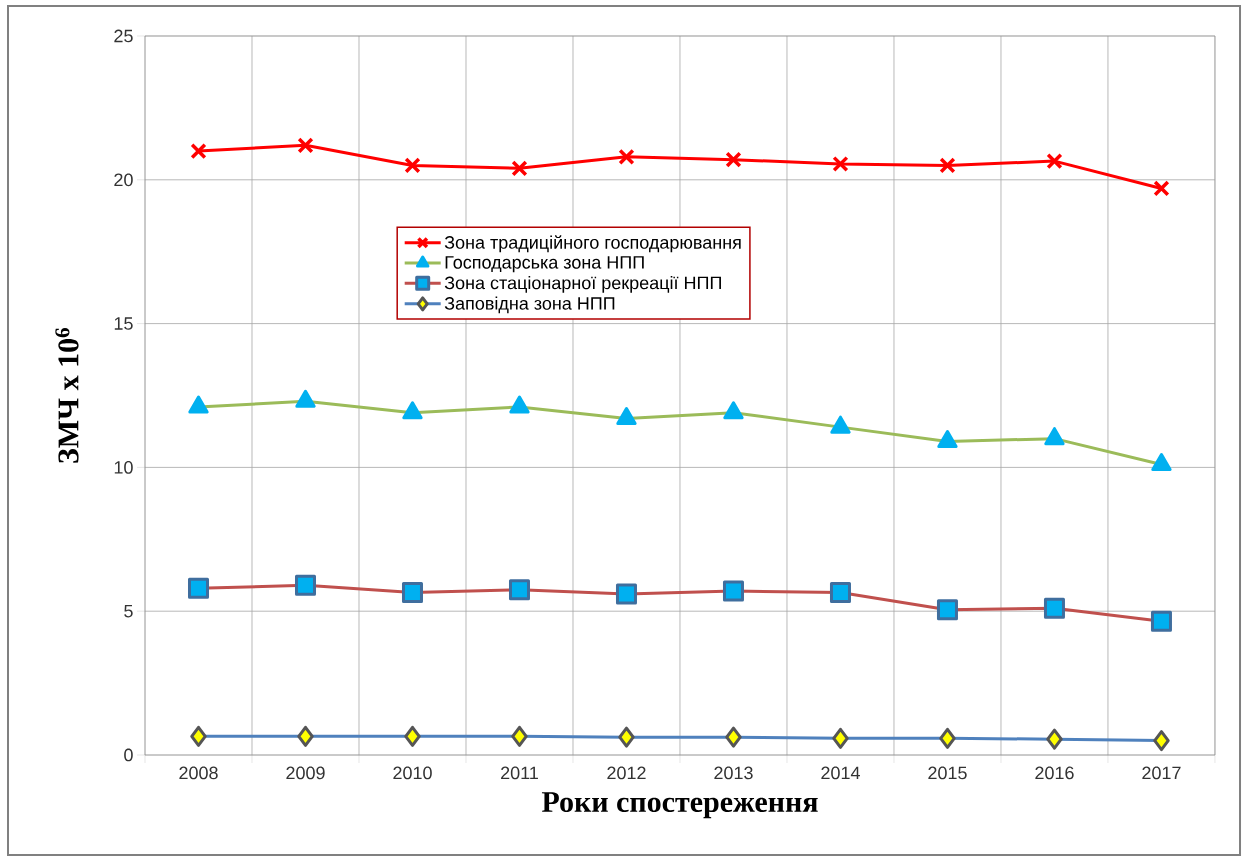 The image size is (1246, 859). What do you see at coordinates (123, 36) in the screenshot?
I see `y-tick-label: 25` at bounding box center [123, 36].